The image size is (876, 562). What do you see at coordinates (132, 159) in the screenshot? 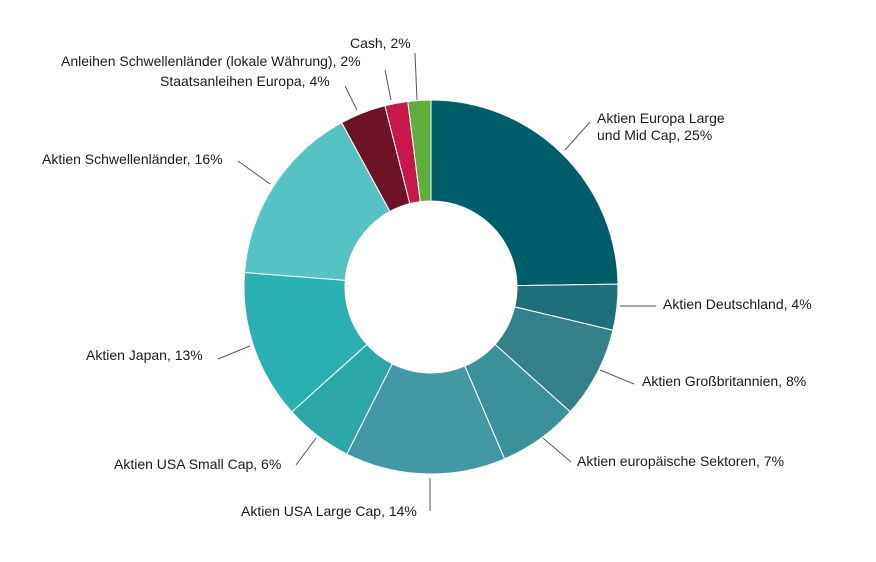
I see `slice-label-7: Aktien Schwellenländer, 16%` at bounding box center [132, 159].